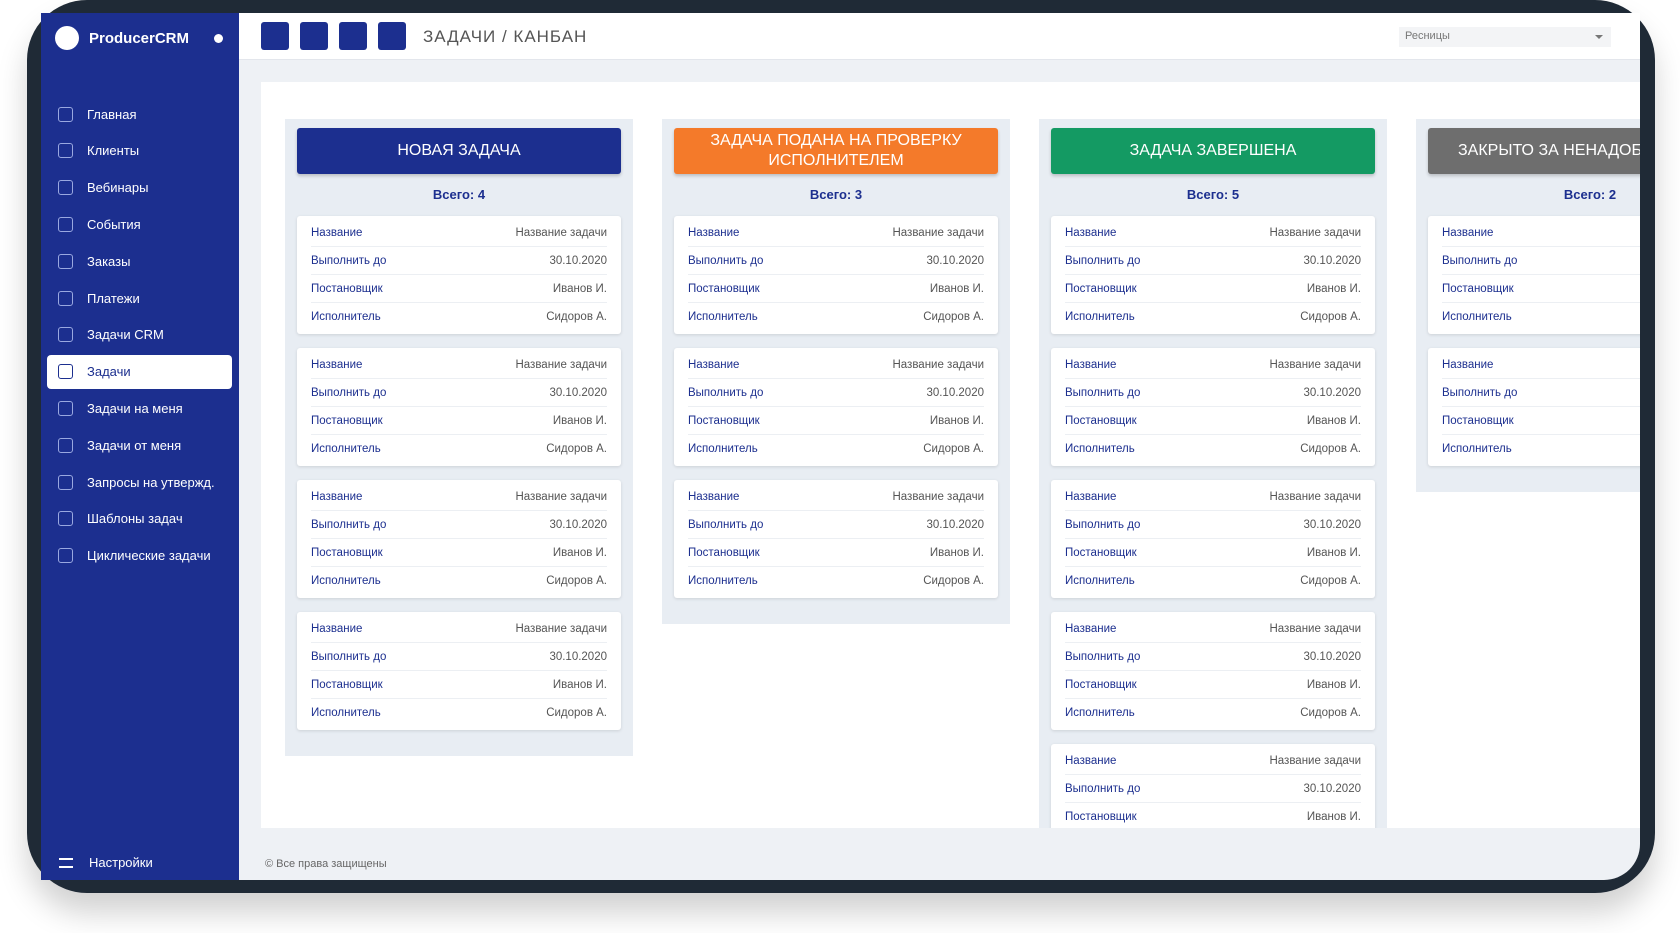  What do you see at coordinates (392, 36) in the screenshot?
I see `kanban-button` at bounding box center [392, 36].